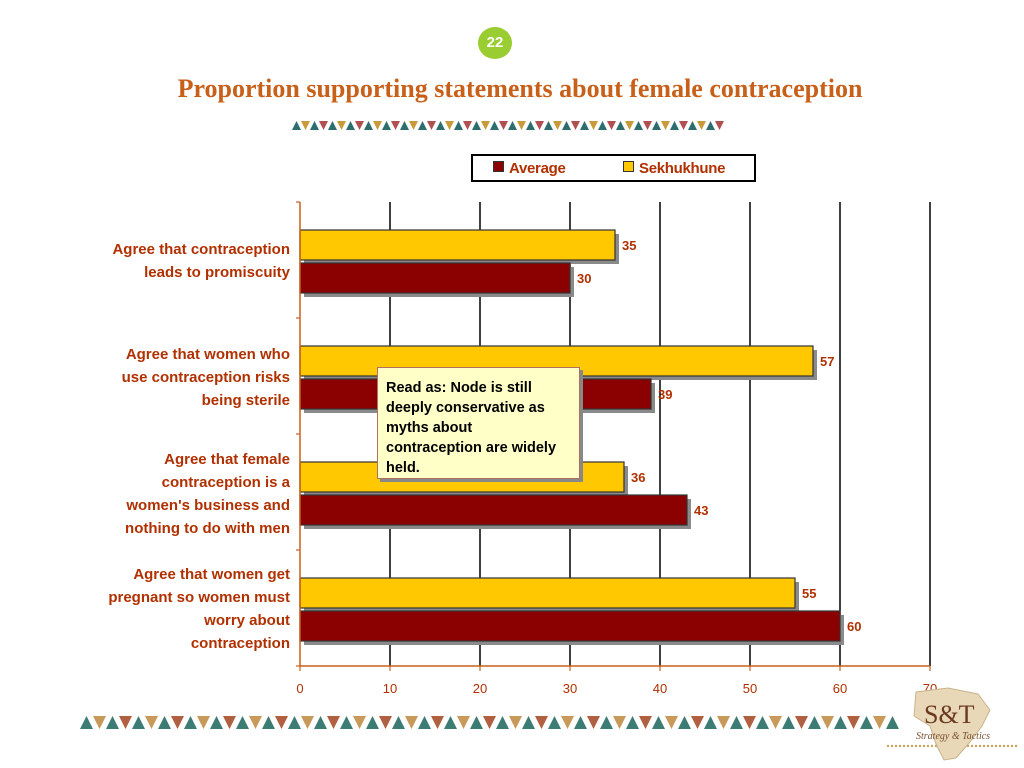 Image resolution: width=1024 pixels, height=768 pixels. I want to click on x-tick-label: 20, so click(480, 688).